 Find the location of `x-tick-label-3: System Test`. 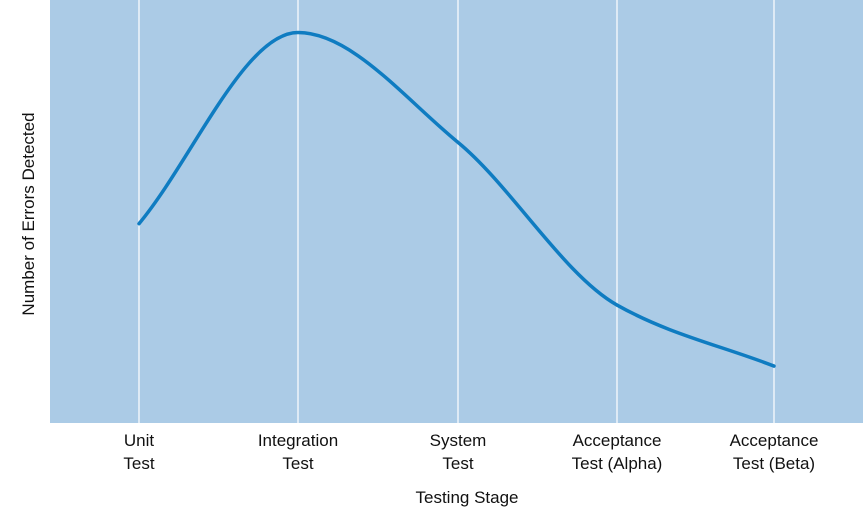

x-tick-label-3: System Test is located at coordinates (458, 452).